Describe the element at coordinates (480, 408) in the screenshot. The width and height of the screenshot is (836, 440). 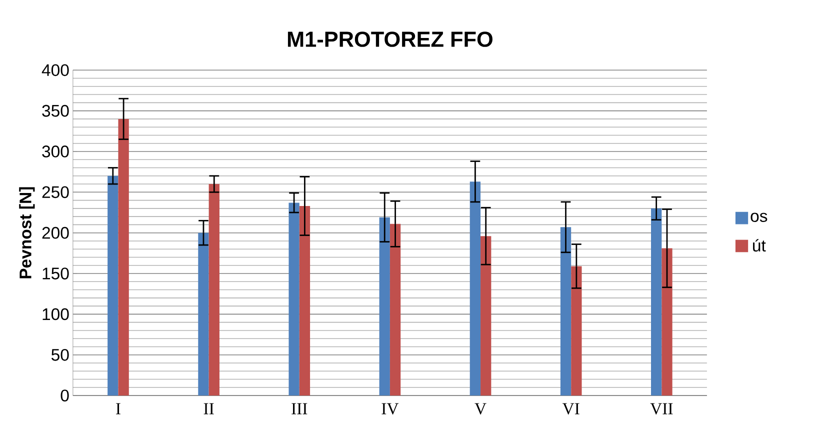
I see `x-tick-label: V` at that location.